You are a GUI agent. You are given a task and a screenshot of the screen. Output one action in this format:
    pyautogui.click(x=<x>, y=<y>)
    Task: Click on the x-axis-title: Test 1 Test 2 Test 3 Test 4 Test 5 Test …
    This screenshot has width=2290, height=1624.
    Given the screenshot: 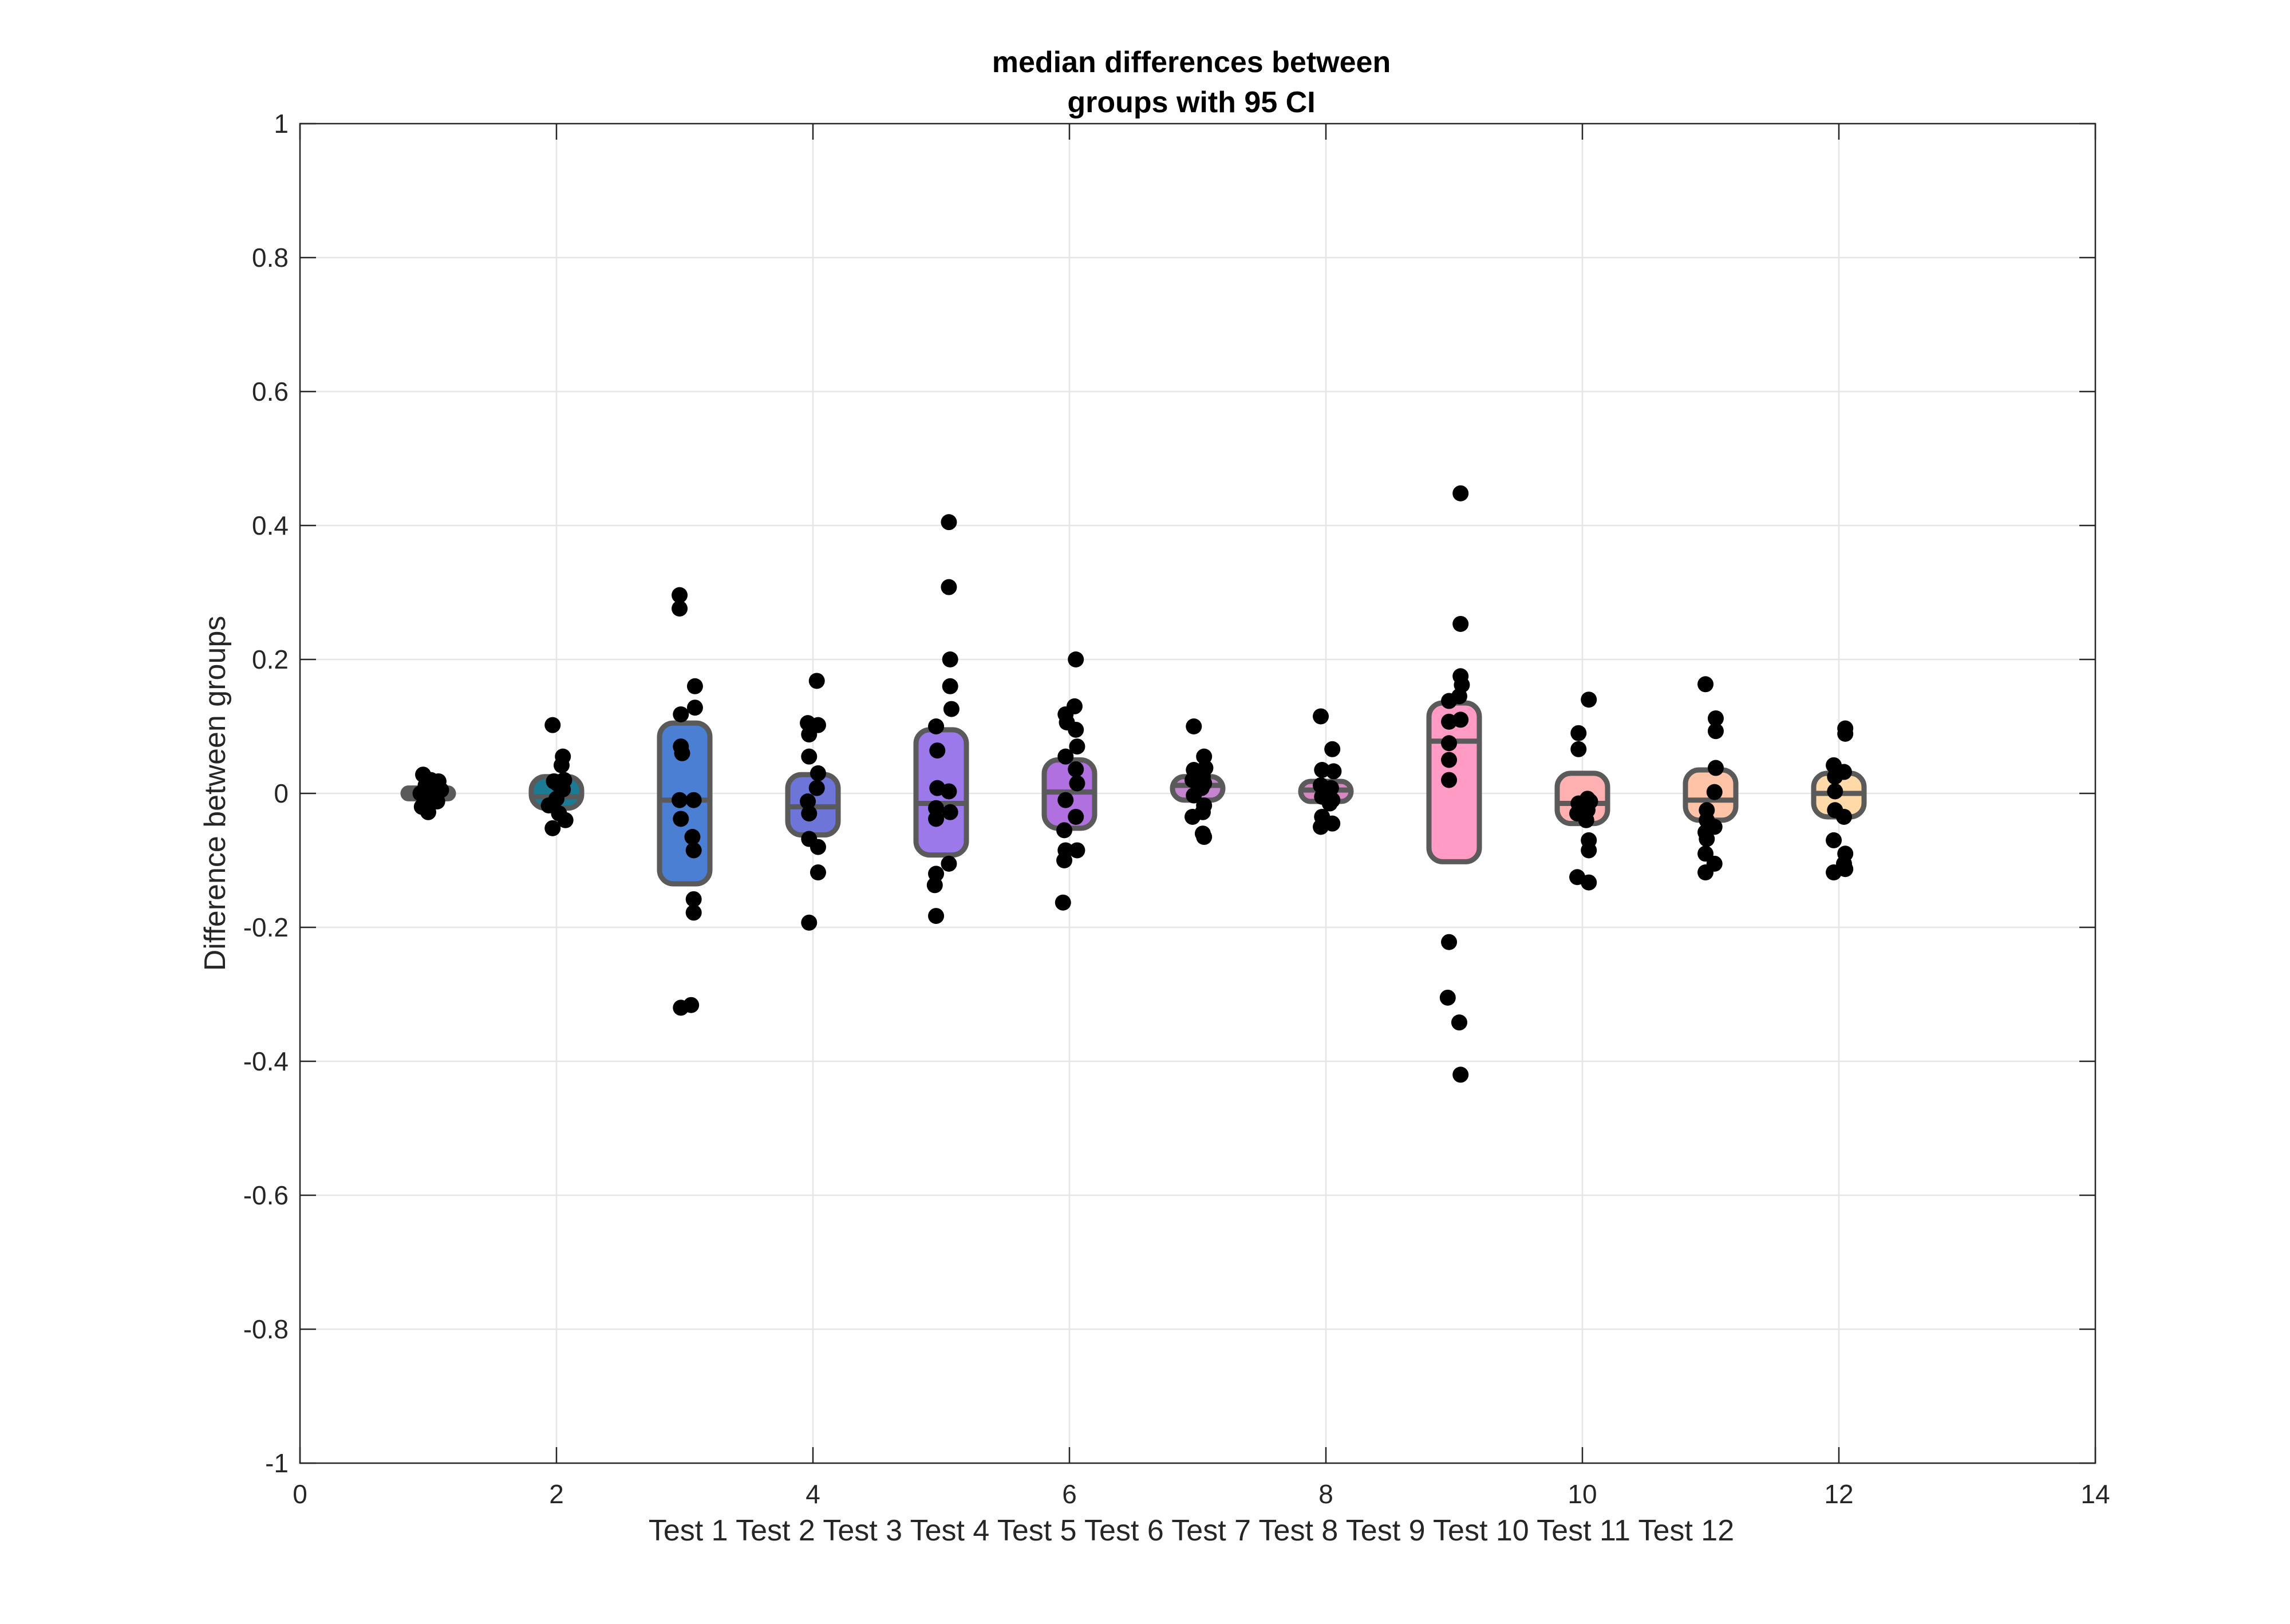 What is the action you would take?
    pyautogui.click(x=1191, y=1530)
    